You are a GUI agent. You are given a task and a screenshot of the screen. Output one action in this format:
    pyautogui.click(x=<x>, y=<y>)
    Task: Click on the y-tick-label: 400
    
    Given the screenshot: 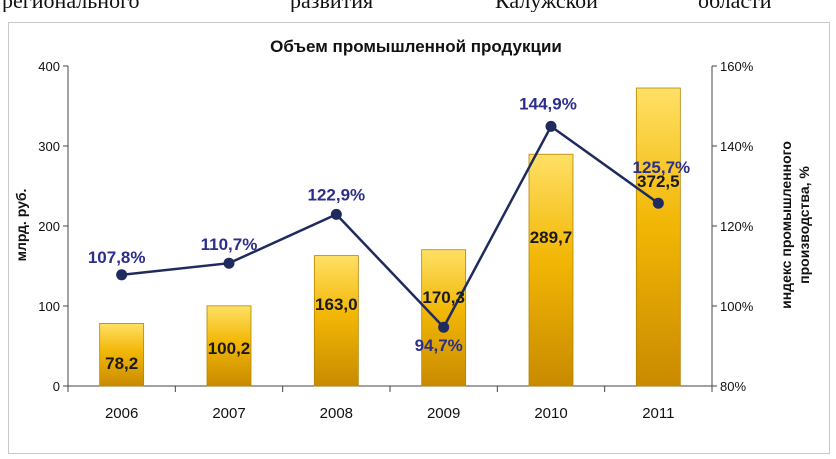 What is the action you would take?
    pyautogui.click(x=49, y=66)
    